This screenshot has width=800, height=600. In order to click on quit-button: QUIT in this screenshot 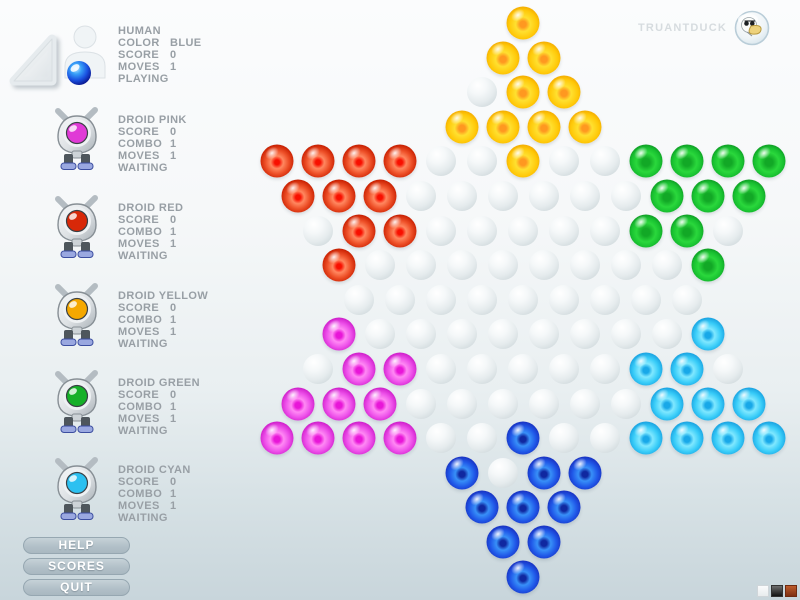, I will do `click(76, 587)`.